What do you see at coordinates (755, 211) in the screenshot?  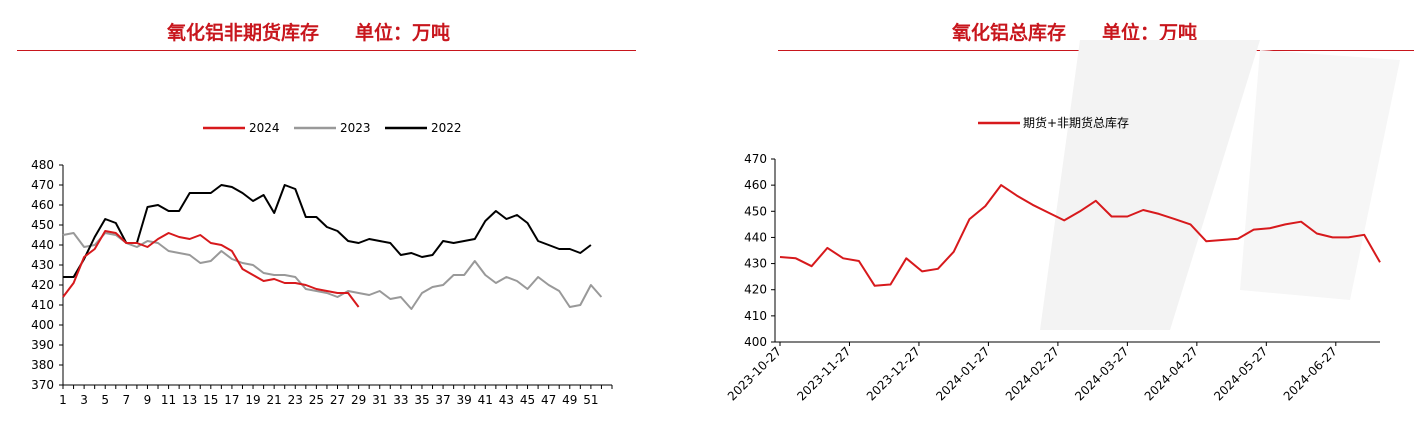 I see `right-y-tick-label: 450` at bounding box center [755, 211].